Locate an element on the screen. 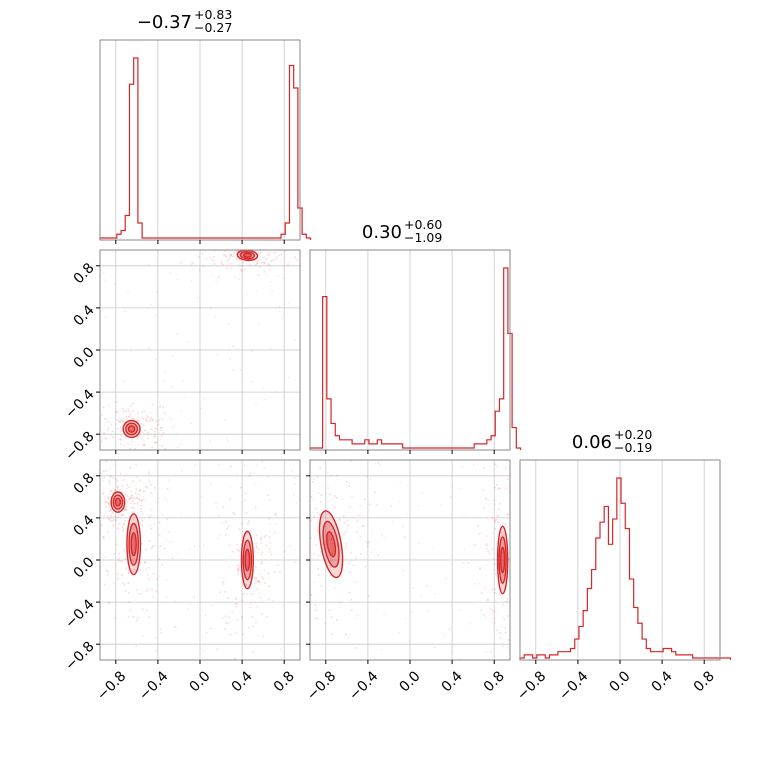 This screenshot has width=760, height=760. density-contour is located at coordinates (133, 544).